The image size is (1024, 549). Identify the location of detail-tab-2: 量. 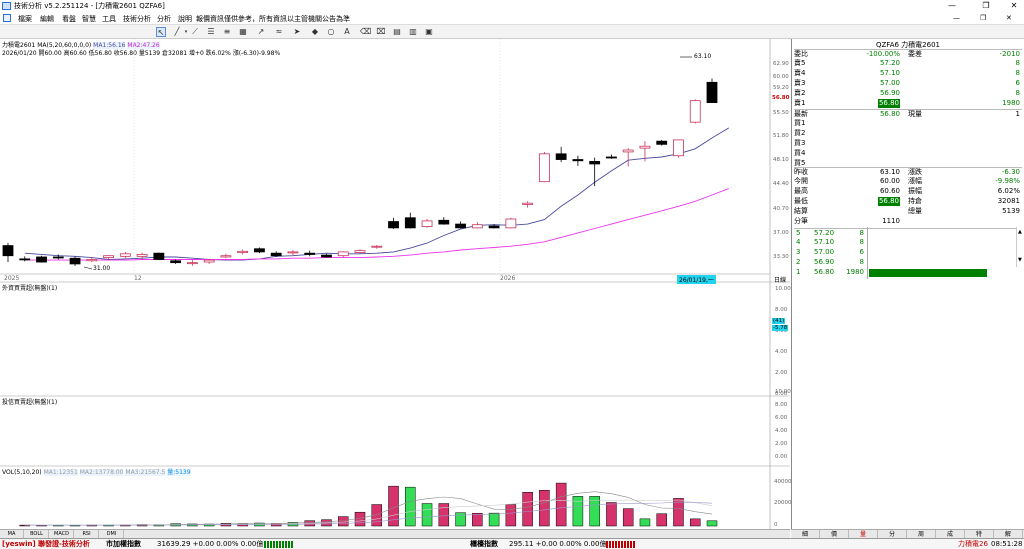
(863, 534).